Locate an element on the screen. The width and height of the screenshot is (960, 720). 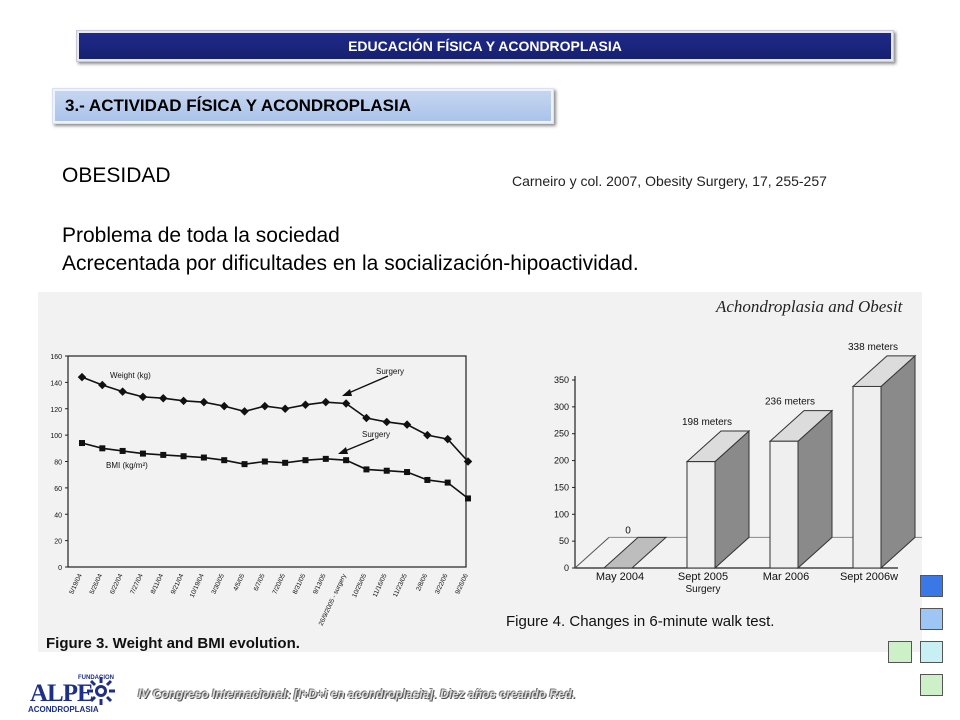
x-category-label: Sept 2005 is located at coordinates (703, 577).